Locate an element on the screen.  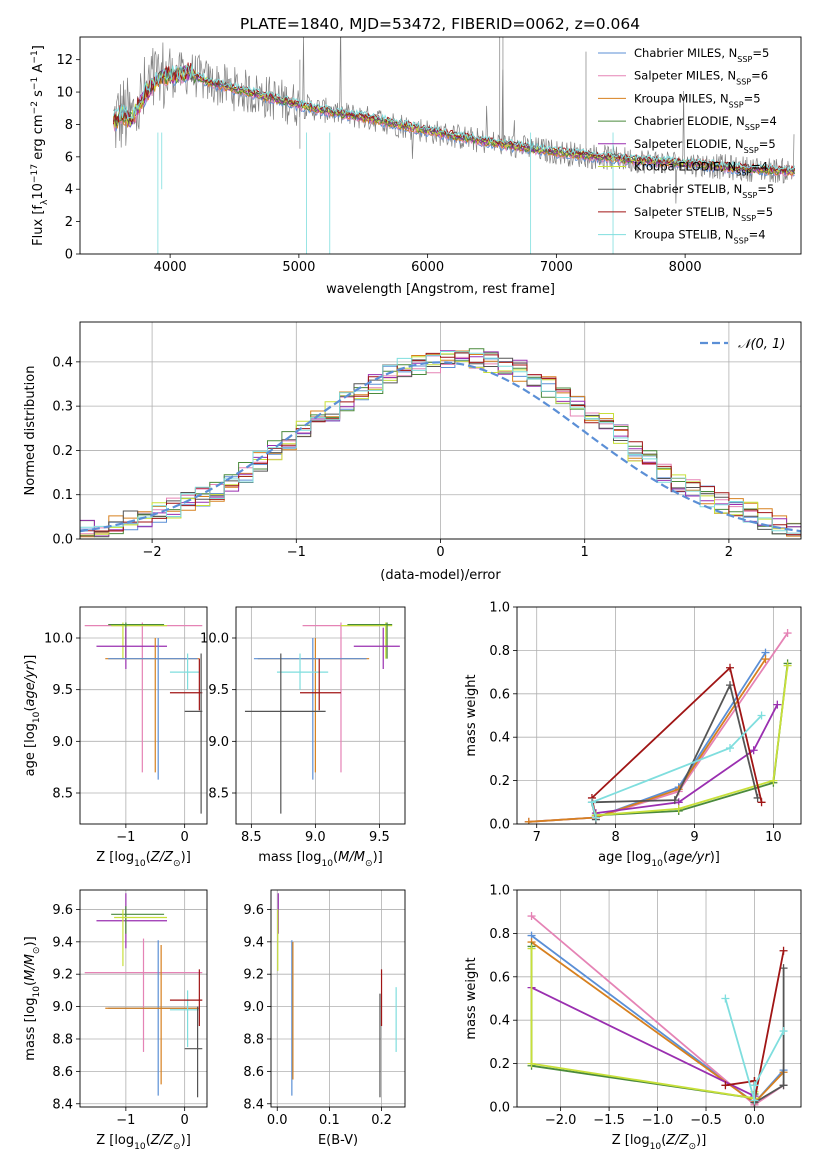
x-tick-label: 0.2 is located at coordinates (381, 1120).